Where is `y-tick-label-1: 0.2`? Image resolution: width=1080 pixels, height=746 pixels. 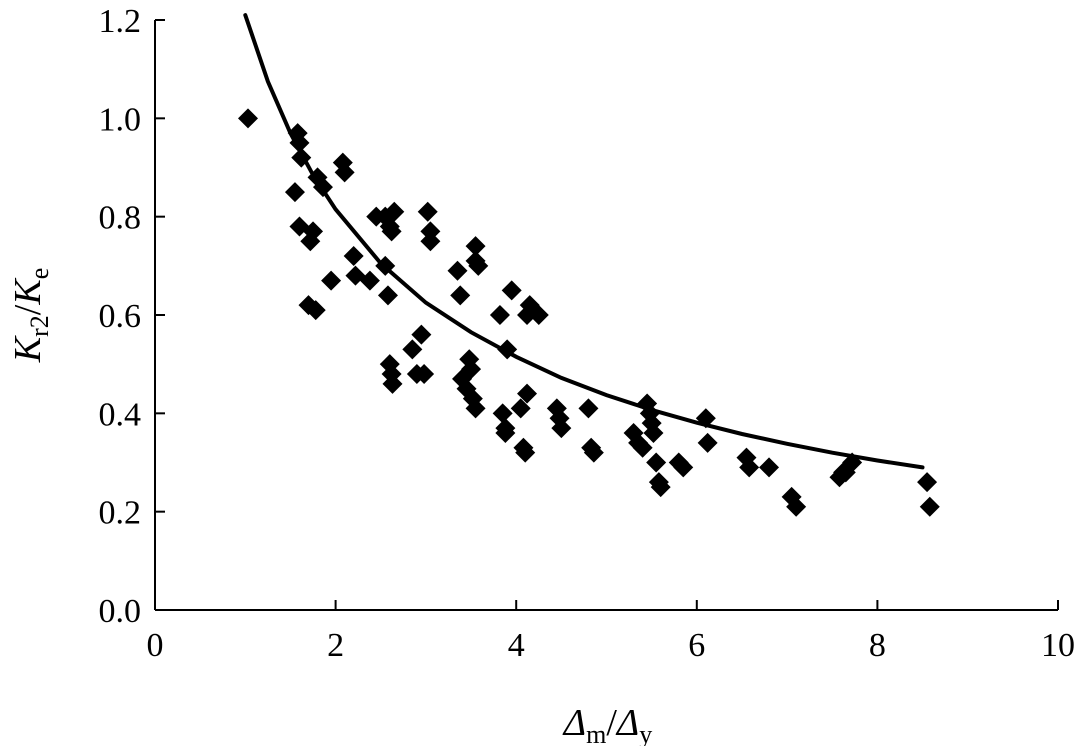
y-tick-label-1: 0.2 is located at coordinates (120, 513).